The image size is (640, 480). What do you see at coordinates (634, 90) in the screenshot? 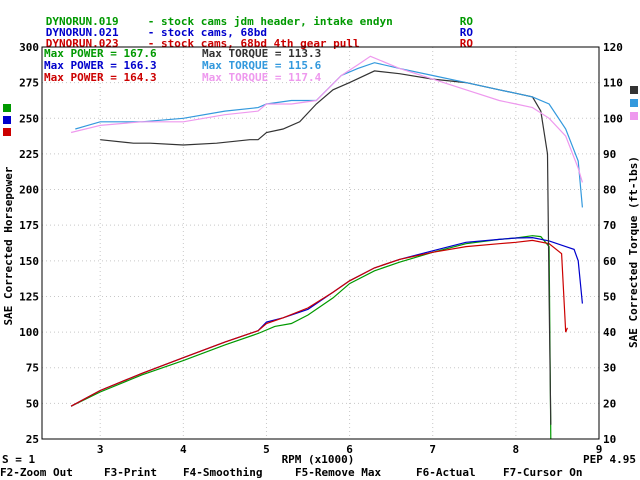
I see `run-color-marker-gray` at bounding box center [634, 90].